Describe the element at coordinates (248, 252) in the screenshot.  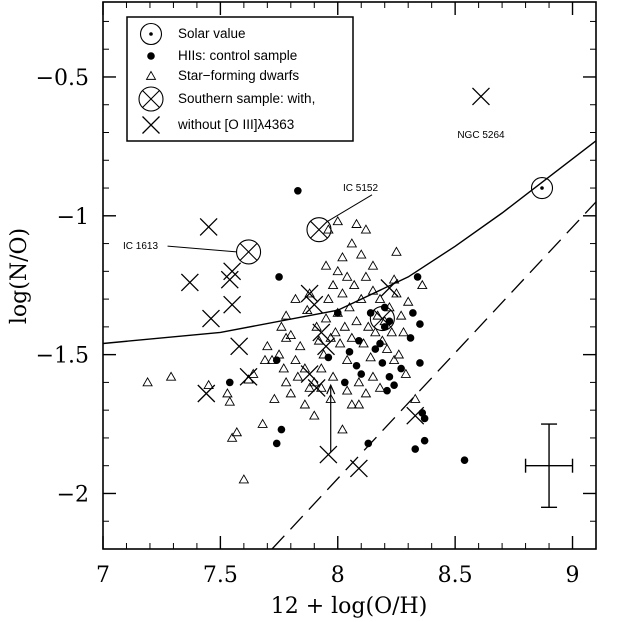
I see `data-point-cross` at that location.